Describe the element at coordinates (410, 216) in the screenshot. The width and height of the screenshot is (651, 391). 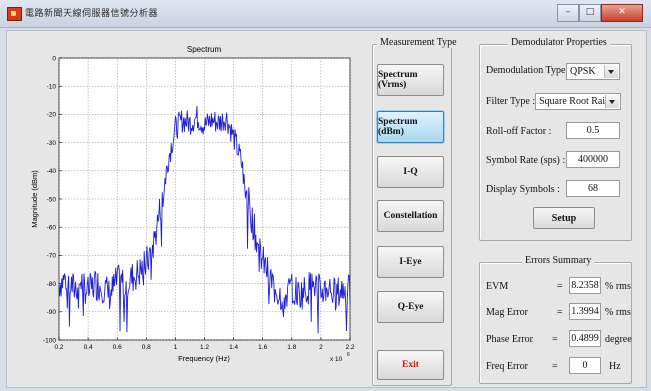
I see `constellation-button: Constellation` at that location.